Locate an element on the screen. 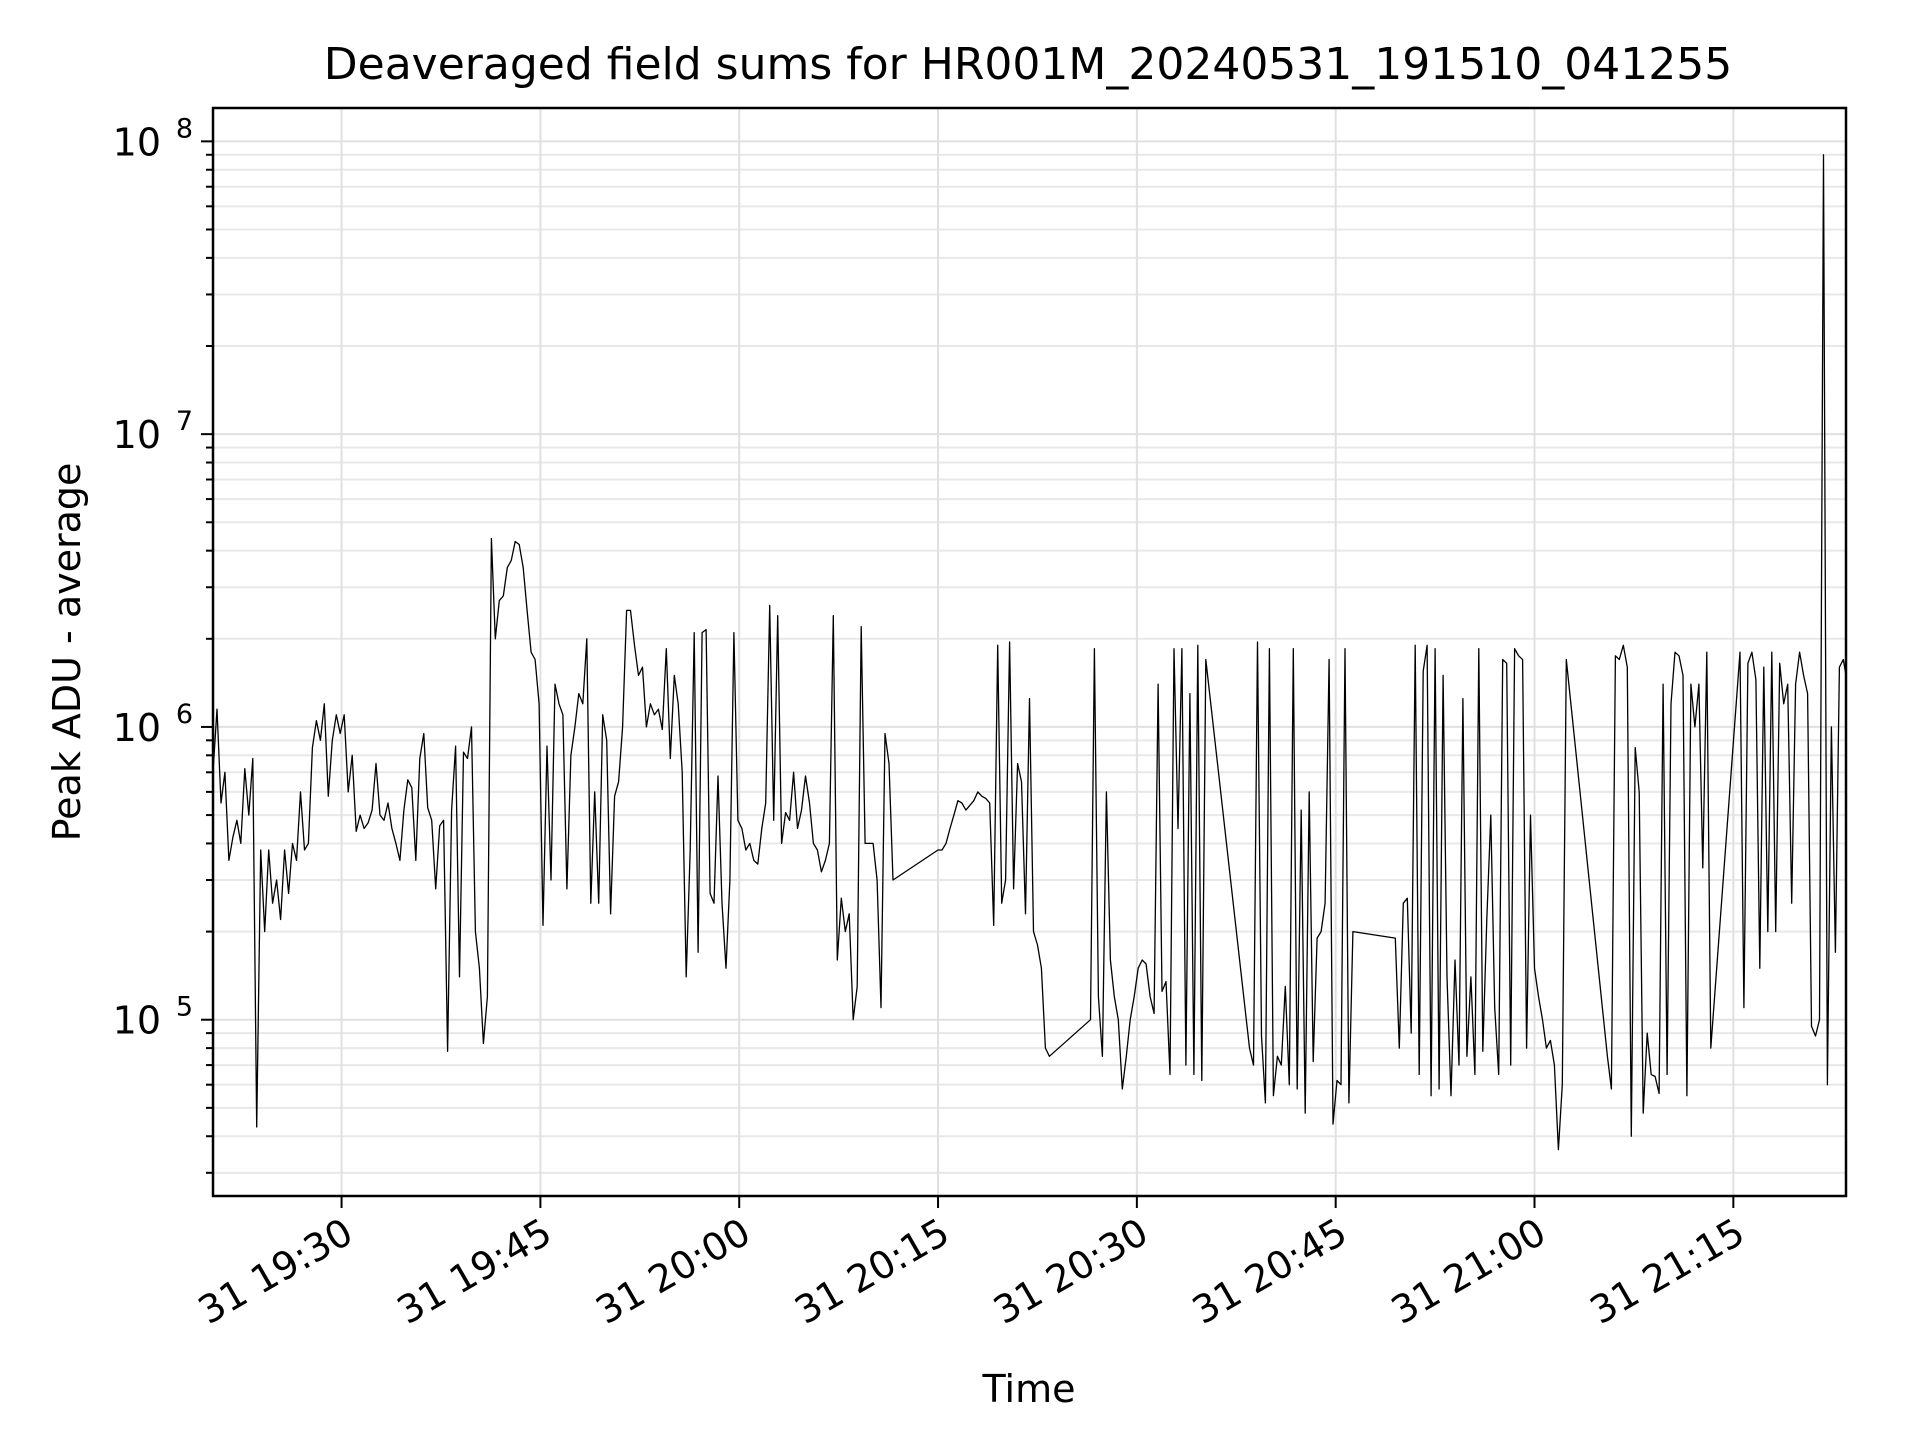  x-axis-label: Time is located at coordinates (1029, 1389).